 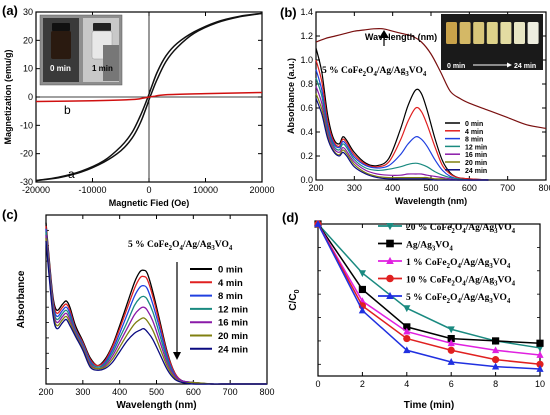 What do you see at coordinates (111, 63) in the screenshot?
I see `panel-a-magnet` at bounding box center [111, 63].